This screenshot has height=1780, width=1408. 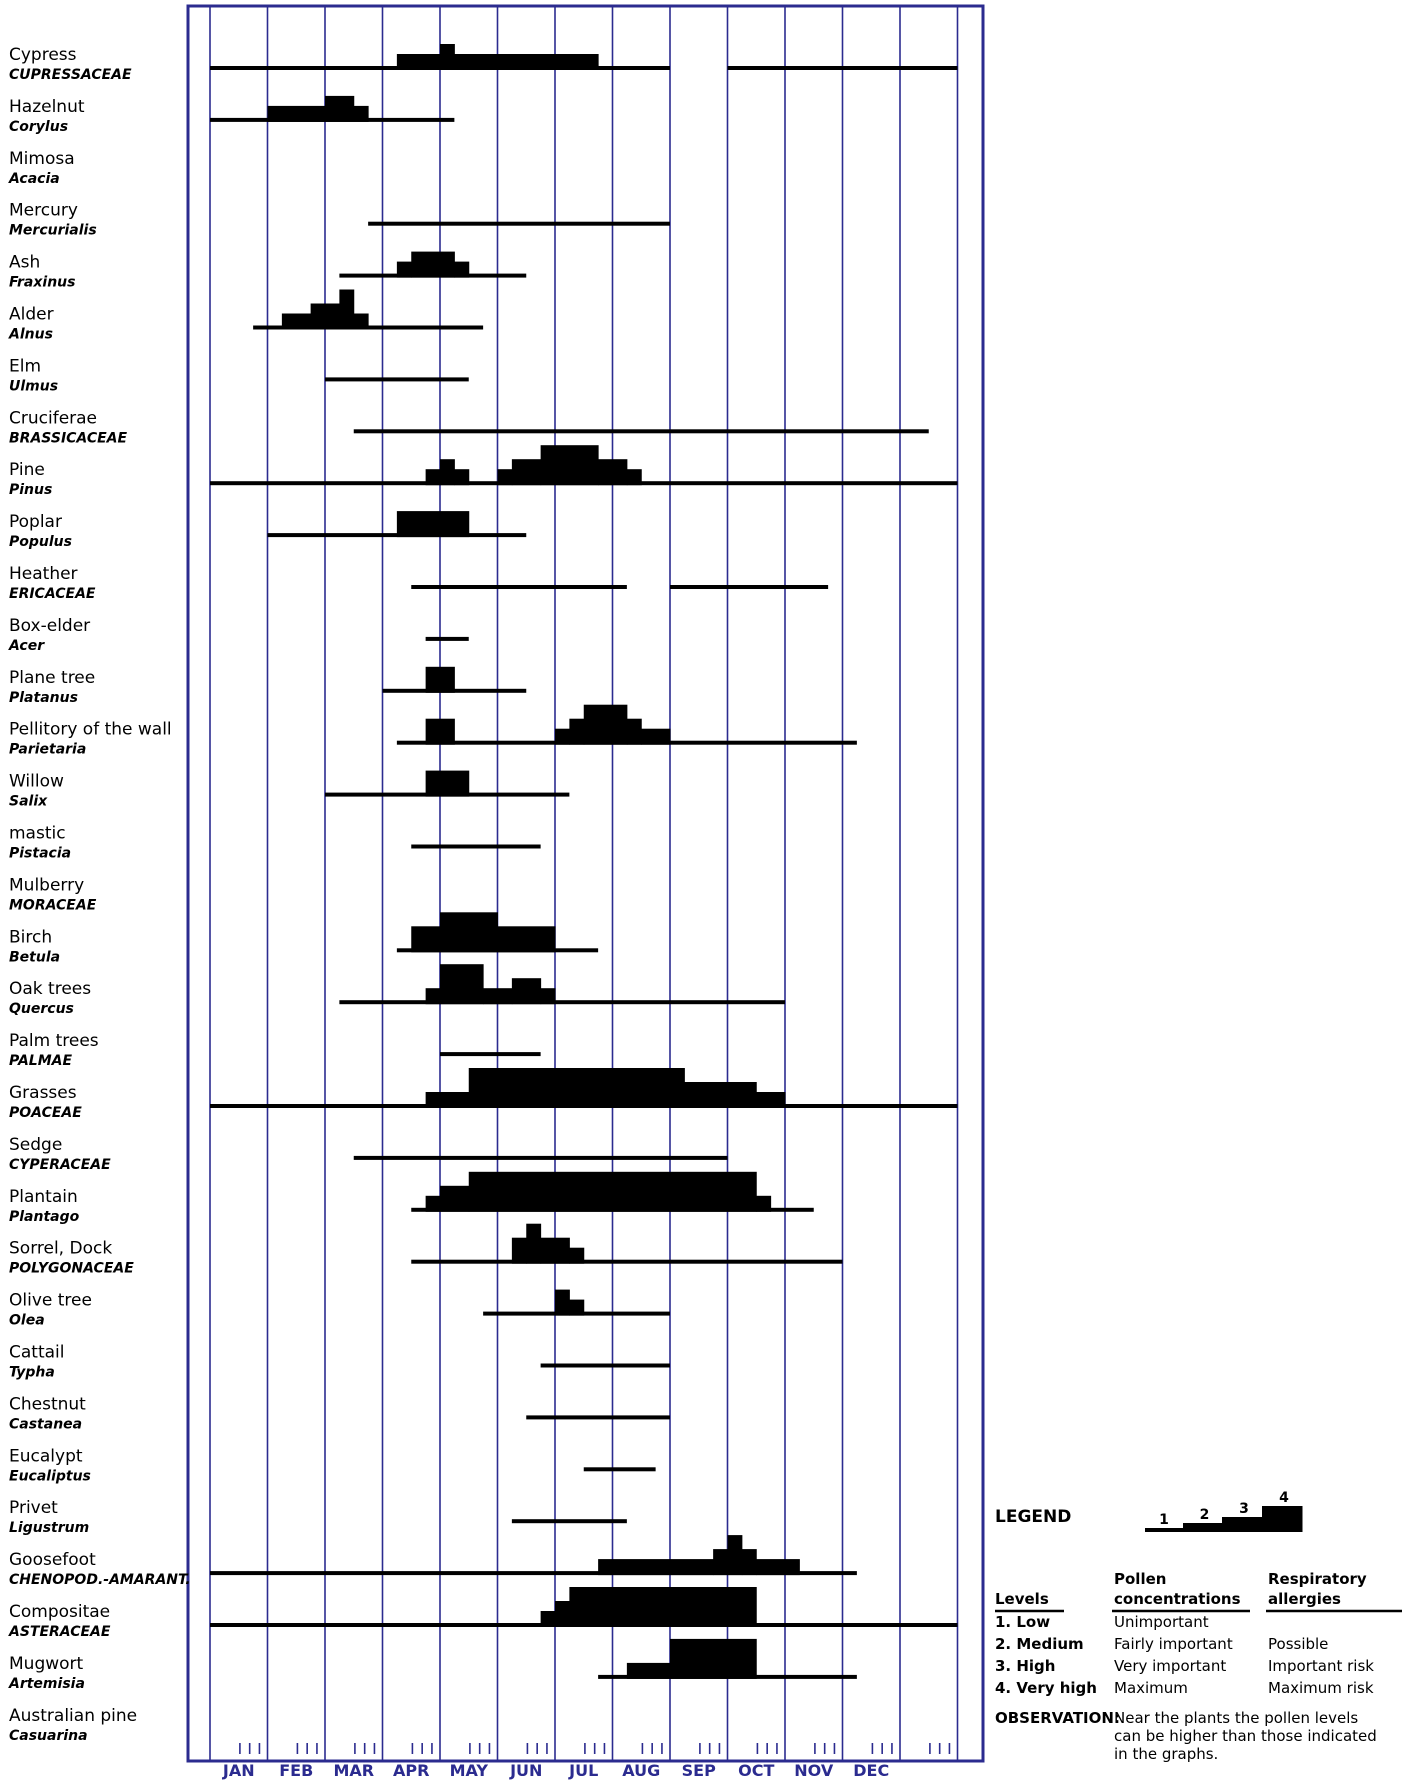 What do you see at coordinates (28, 802) in the screenshot?
I see `plant-family: Salix` at bounding box center [28, 802].